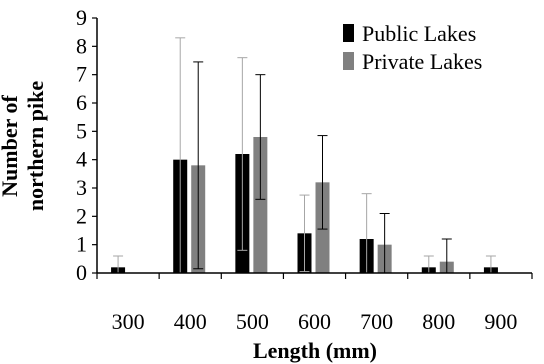 This screenshot has height=364, width=544. Describe the element at coordinates (419, 33) in the screenshot. I see `legend-label-public-lakes: Public Lakes` at that location.